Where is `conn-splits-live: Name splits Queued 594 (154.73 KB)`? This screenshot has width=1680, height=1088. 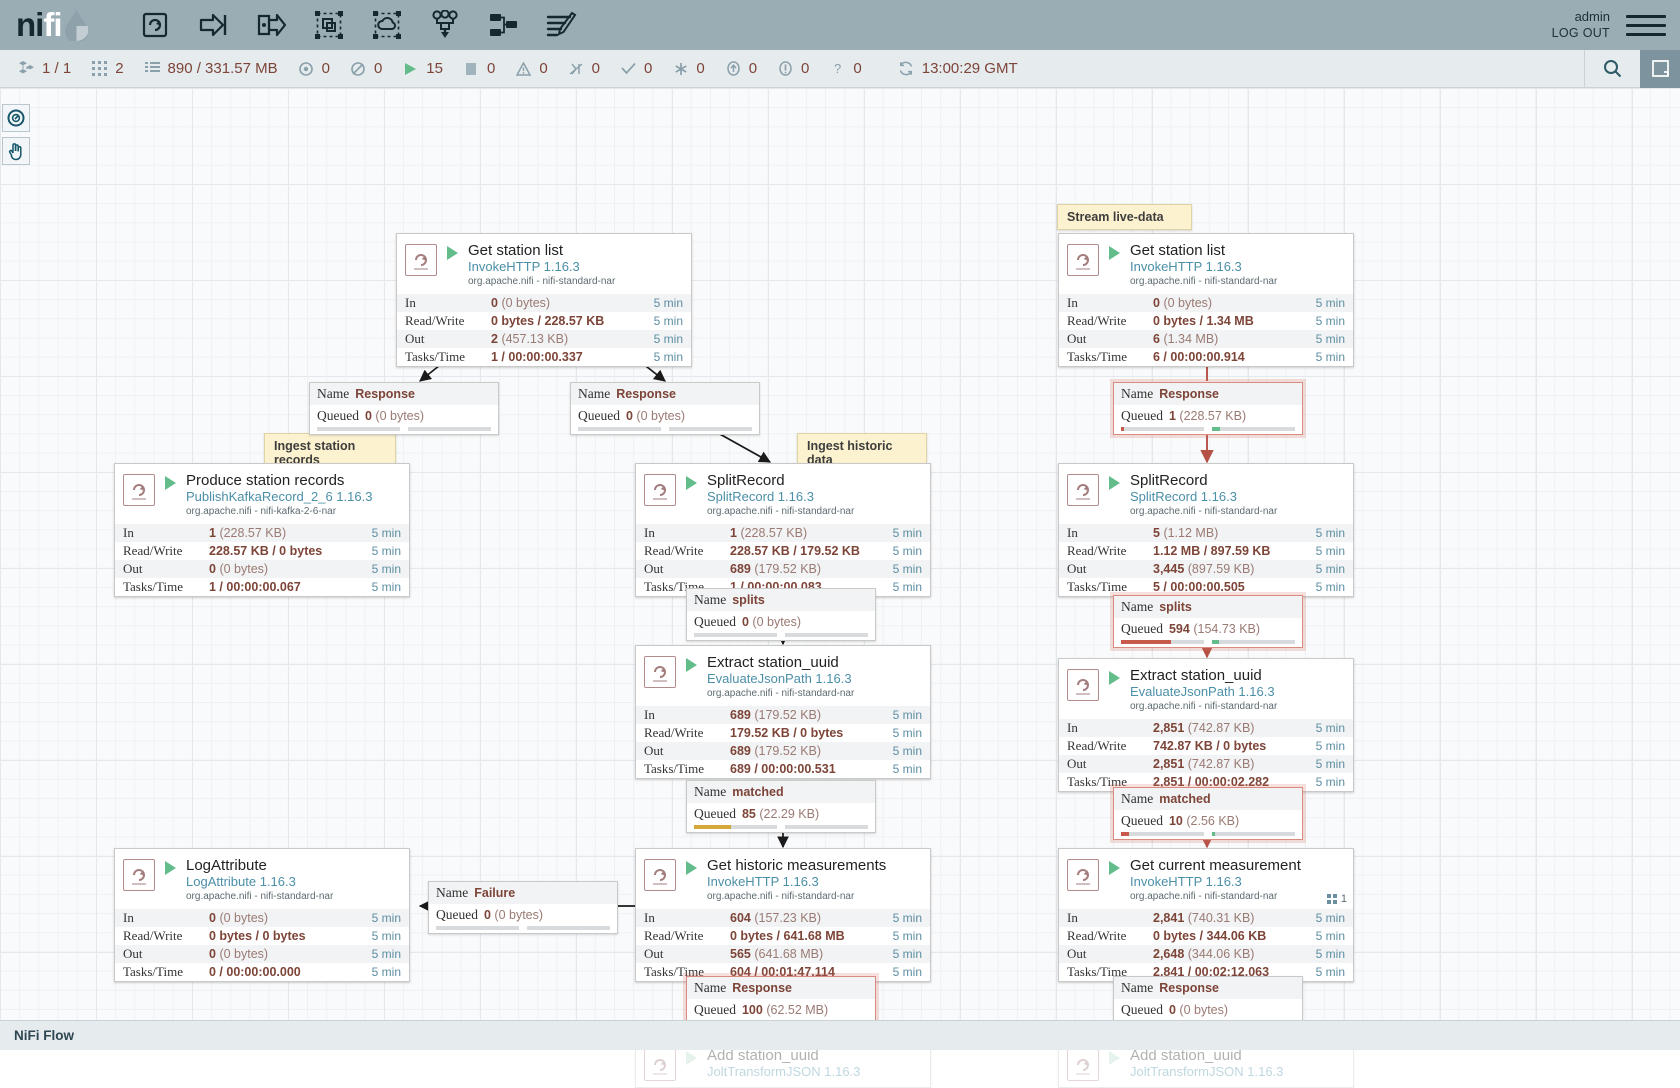
conn-splits-live: Name splits Queued 594 (154.73 KB) is located at coordinates (1208, 621).